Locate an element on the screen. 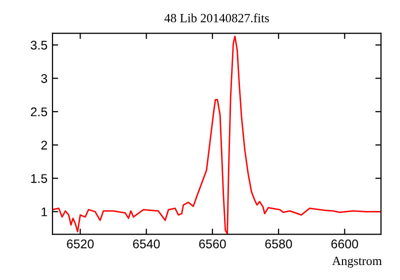  y-tick-label: 3.5 is located at coordinates (39, 45).